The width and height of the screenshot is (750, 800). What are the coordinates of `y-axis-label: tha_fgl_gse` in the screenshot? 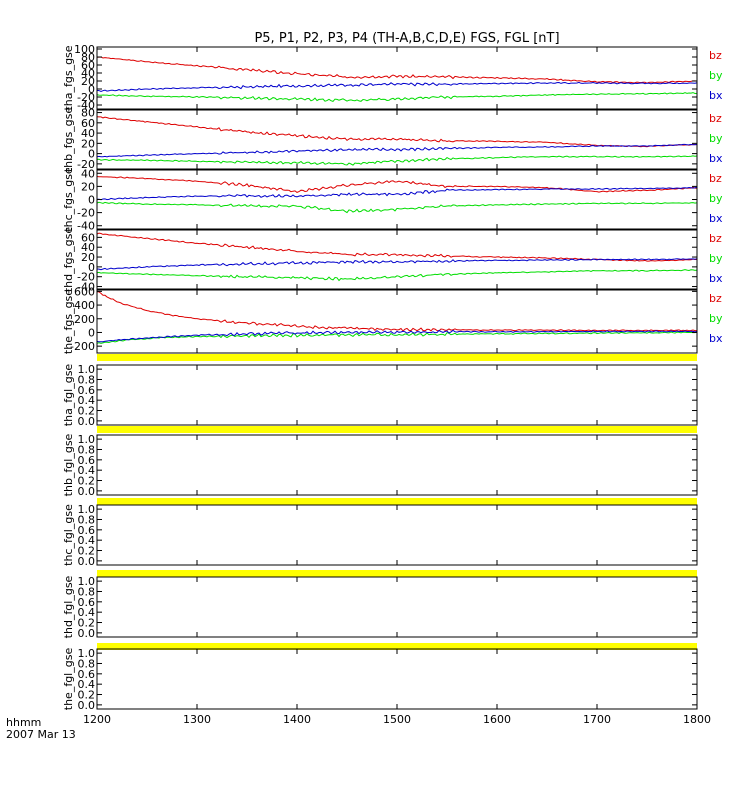 It's located at (68, 395).